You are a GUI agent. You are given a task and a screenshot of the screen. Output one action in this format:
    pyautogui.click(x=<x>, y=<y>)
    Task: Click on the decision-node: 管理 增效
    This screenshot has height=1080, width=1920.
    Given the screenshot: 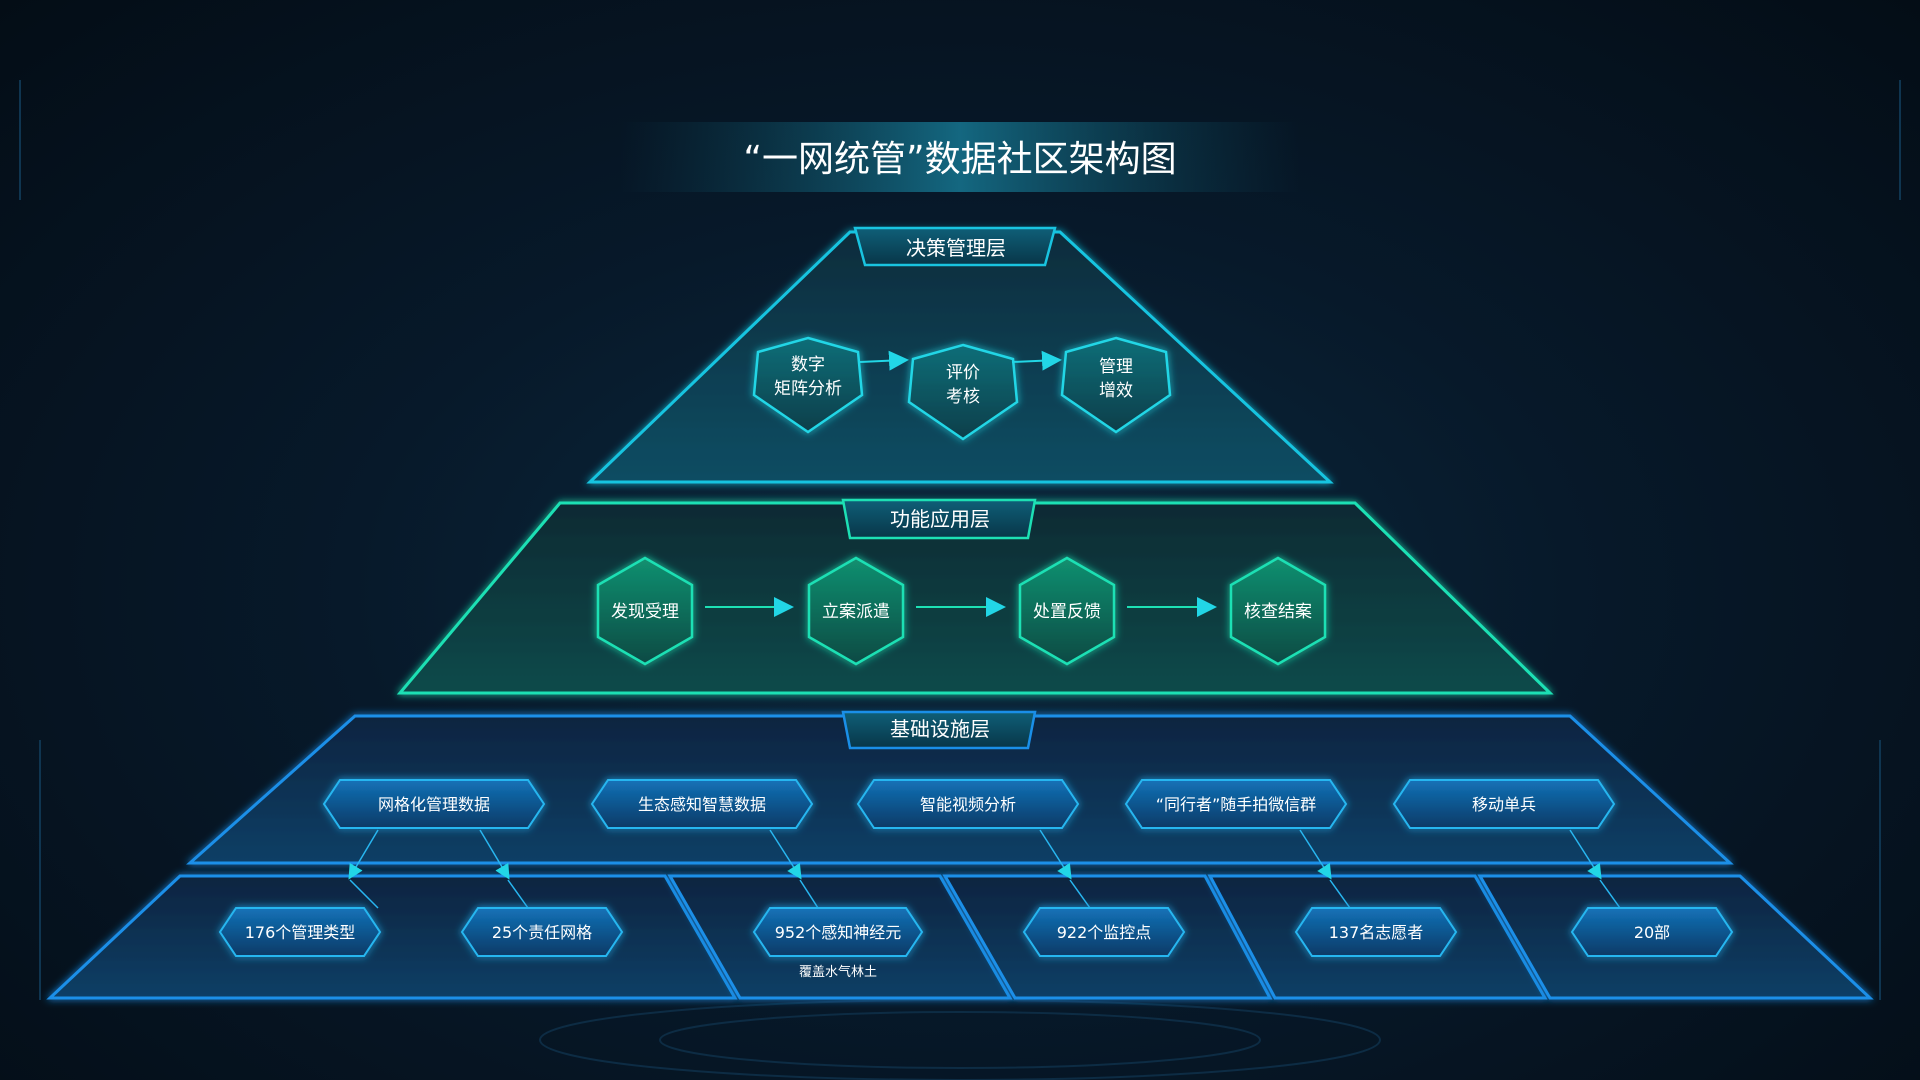 What is the action you would take?
    pyautogui.click(x=1116, y=385)
    